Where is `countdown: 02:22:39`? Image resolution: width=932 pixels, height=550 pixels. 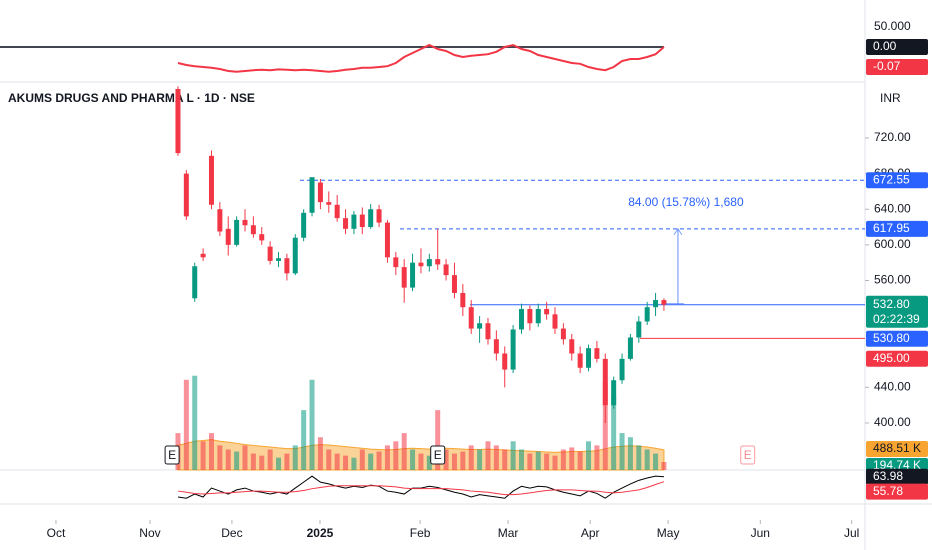 countdown: 02:22:39 is located at coordinates (896, 319).